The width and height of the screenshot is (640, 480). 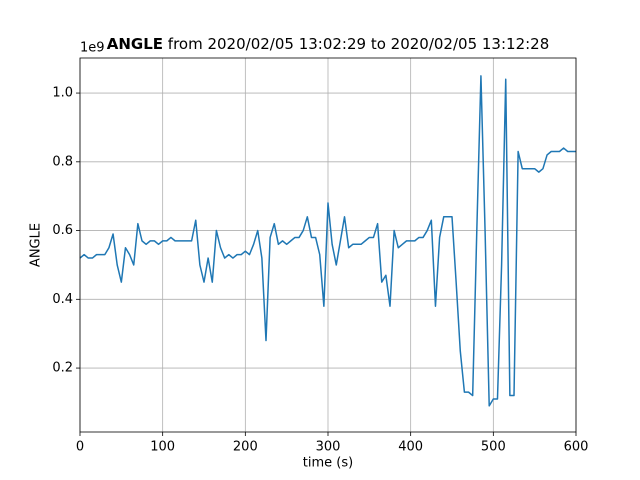 I want to click on x-tick-label: 0, so click(x=80, y=447).